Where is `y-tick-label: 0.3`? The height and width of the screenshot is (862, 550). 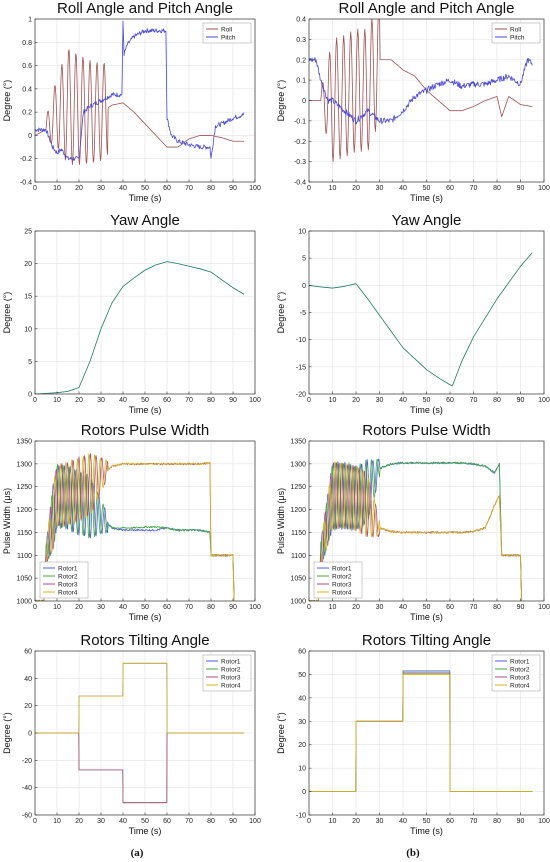 y-tick-label: 0.3 is located at coordinates (301, 40).